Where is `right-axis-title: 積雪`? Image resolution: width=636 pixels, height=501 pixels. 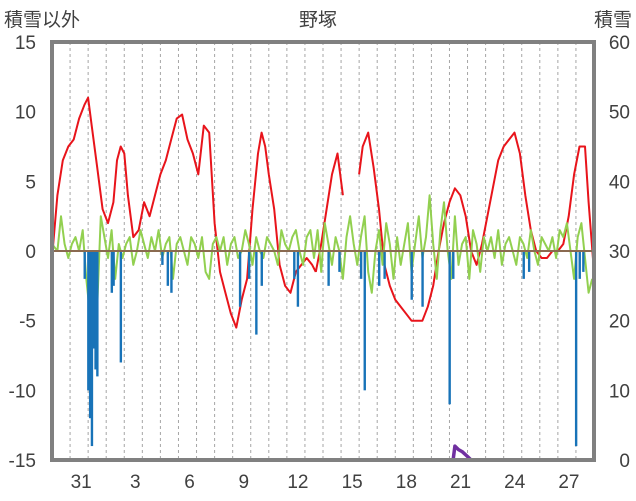
right-axis-title: 積雪 is located at coordinates (613, 20).